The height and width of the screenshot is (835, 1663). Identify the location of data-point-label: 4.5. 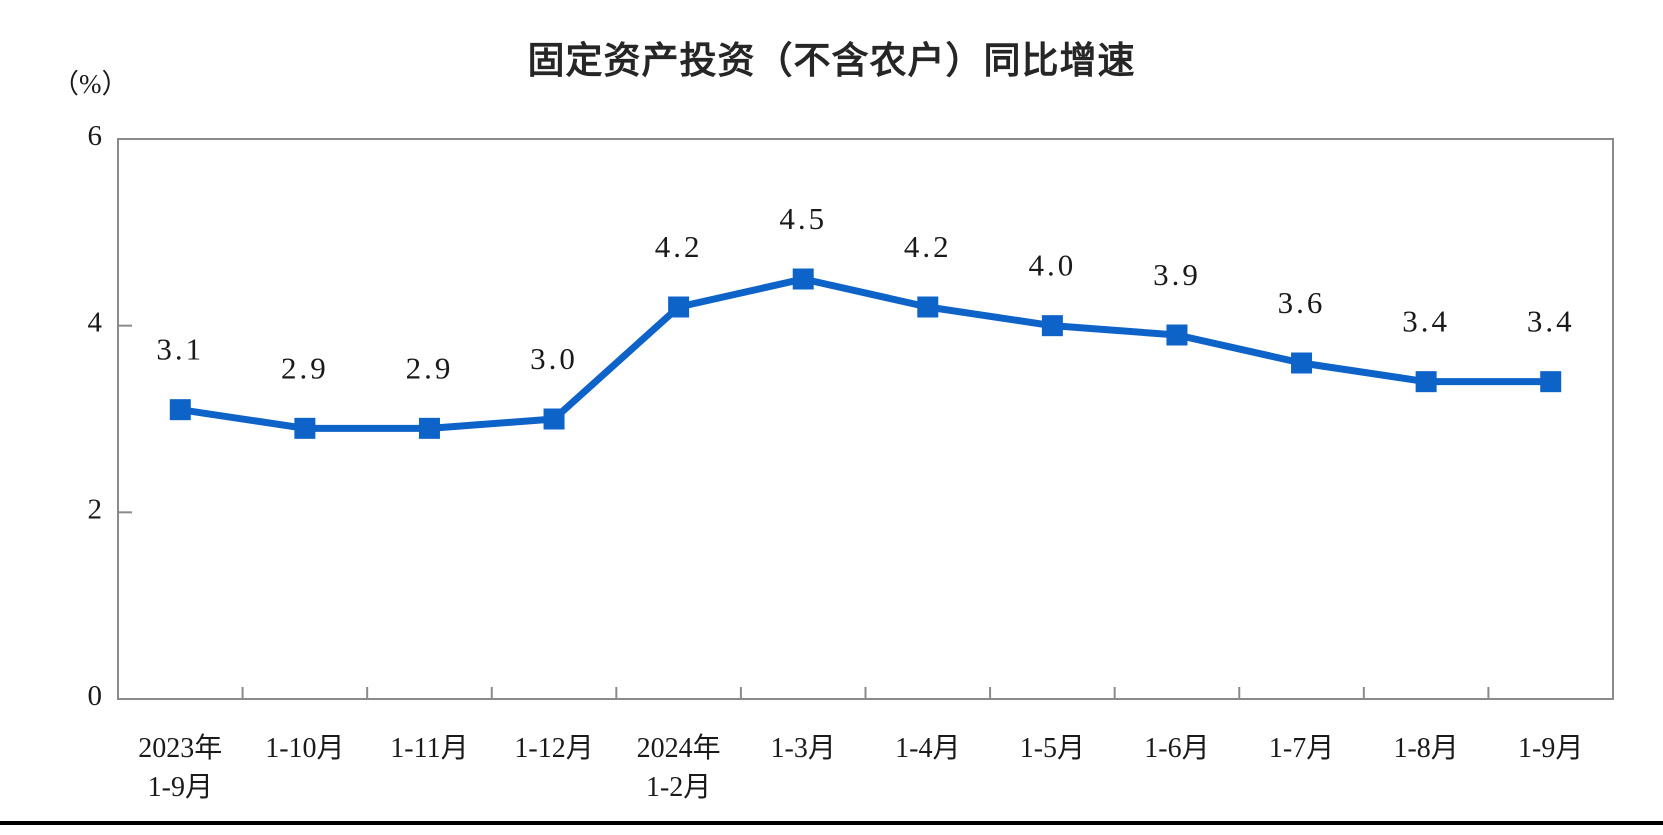
(803, 218).